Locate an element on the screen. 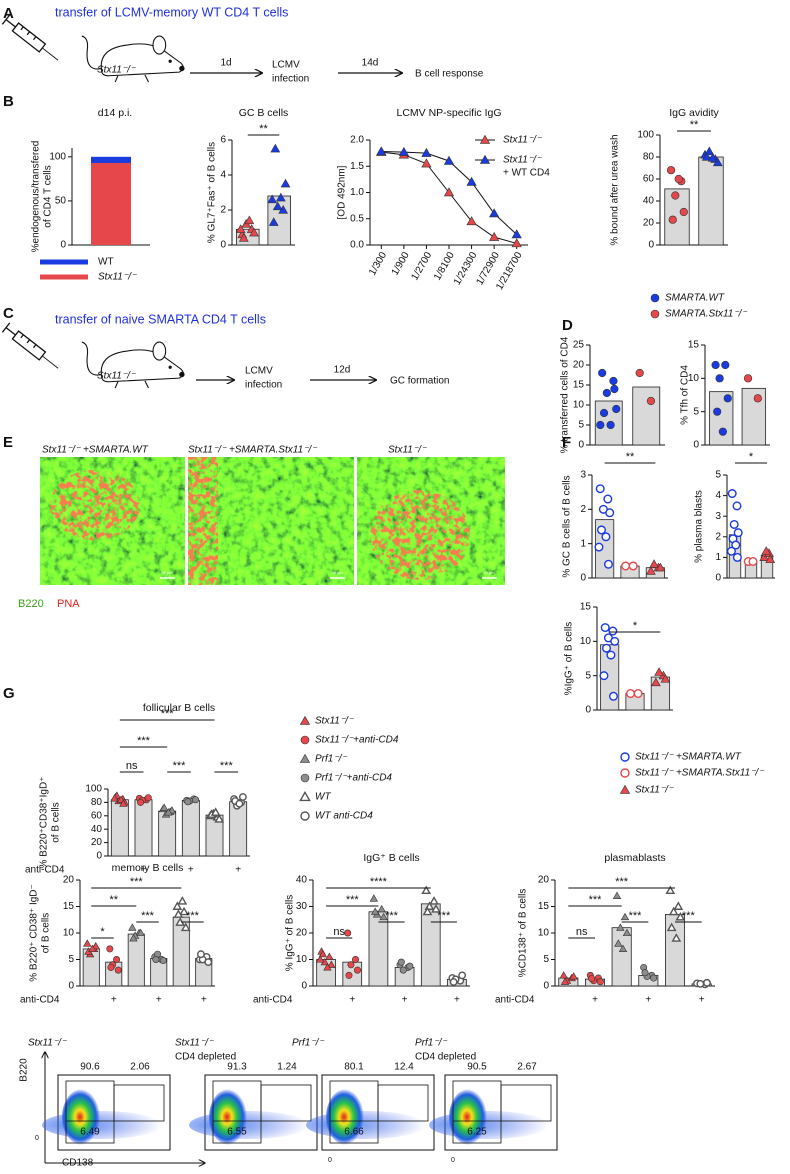 This screenshot has height=1174, width=790. gate-value: 90.5 is located at coordinates (477, 1067).